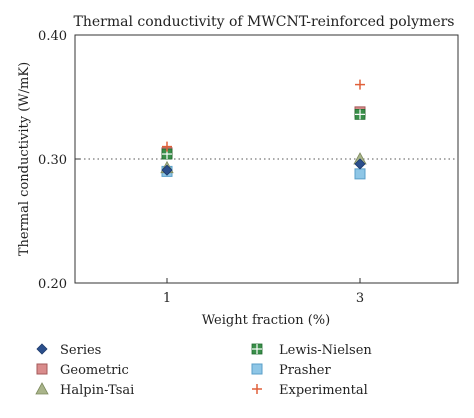 The height and width of the screenshot is (418, 474). Describe the element at coordinates (263, 129) in the screenshot. I see `data-points` at that location.